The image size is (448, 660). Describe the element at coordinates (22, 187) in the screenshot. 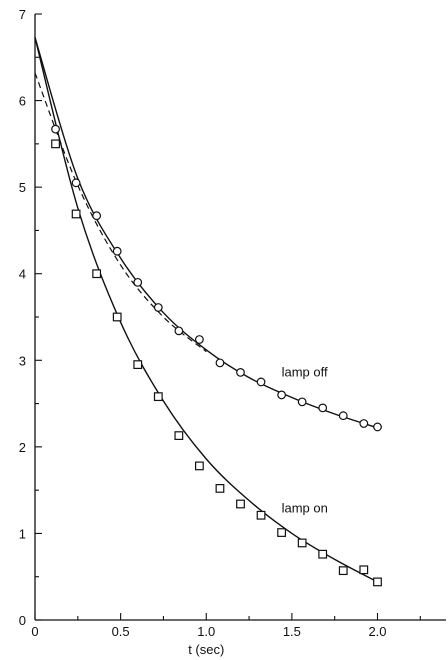

I see `y-tick-label: 5` at that location.